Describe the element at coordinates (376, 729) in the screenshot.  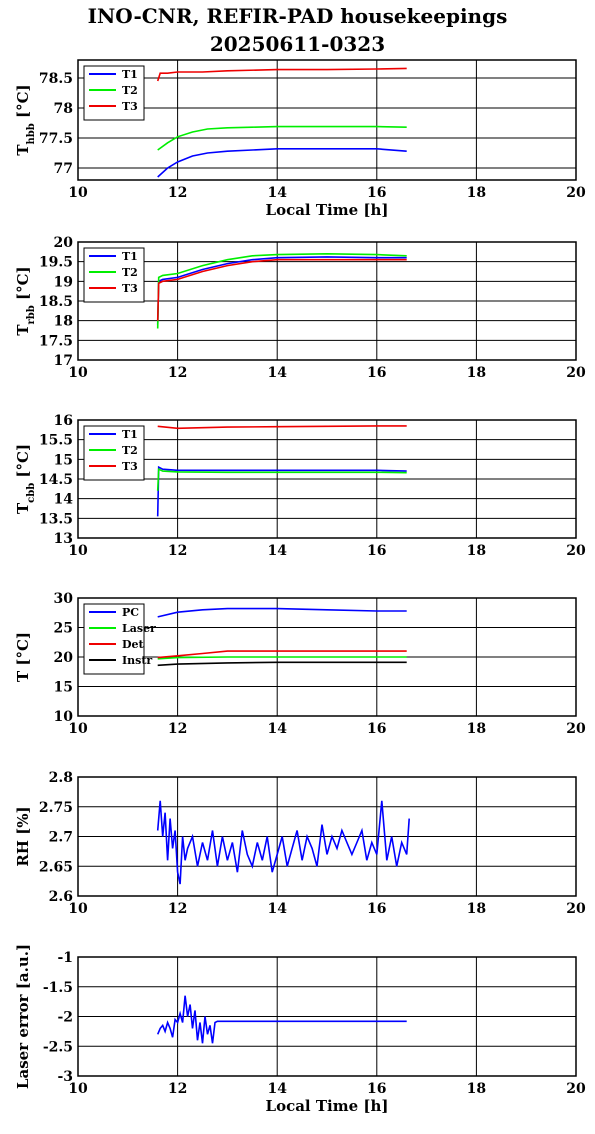
I see `panel-3-xtick-label: 16` at that location.